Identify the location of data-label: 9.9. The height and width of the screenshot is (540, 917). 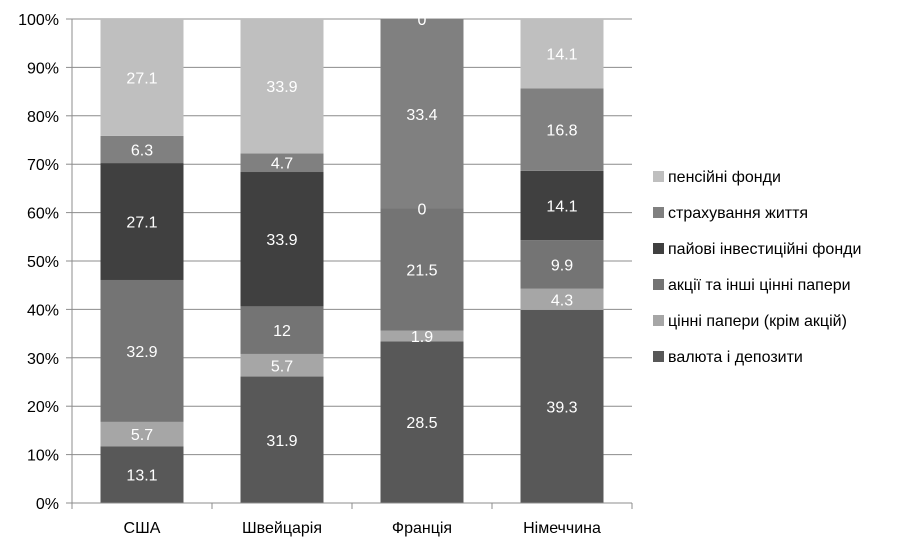
(562, 265).